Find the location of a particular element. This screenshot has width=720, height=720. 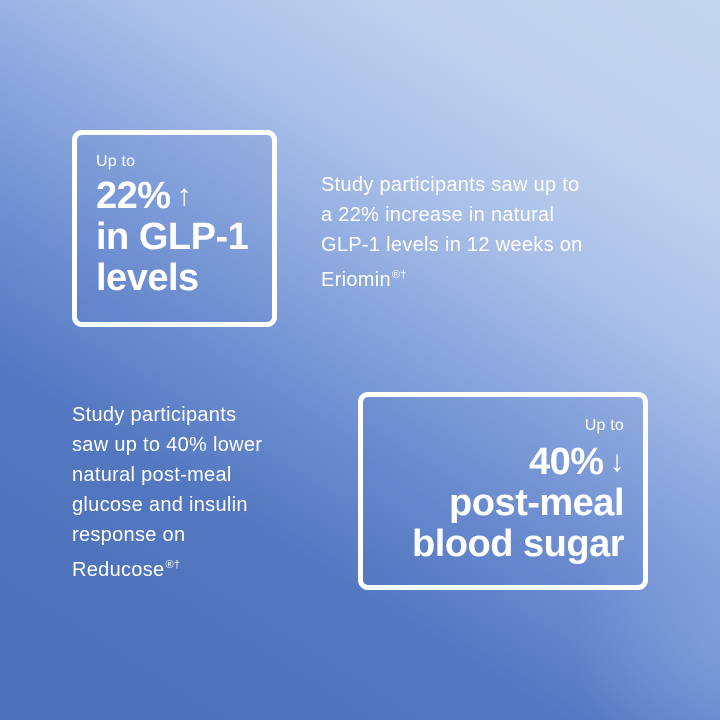

stat-box-blood-sugar: Up to 40% ↓ post-meal blood sugar is located at coordinates (503, 491).